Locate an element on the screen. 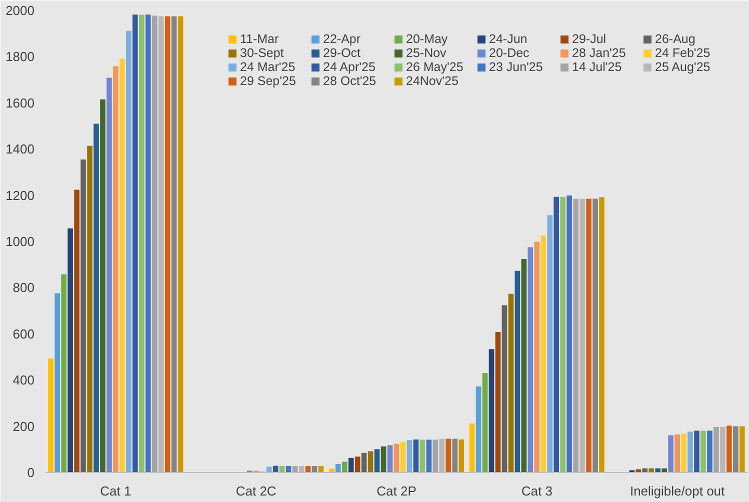 The image size is (749, 502). y-tick-label: 2000 is located at coordinates (20, 10).